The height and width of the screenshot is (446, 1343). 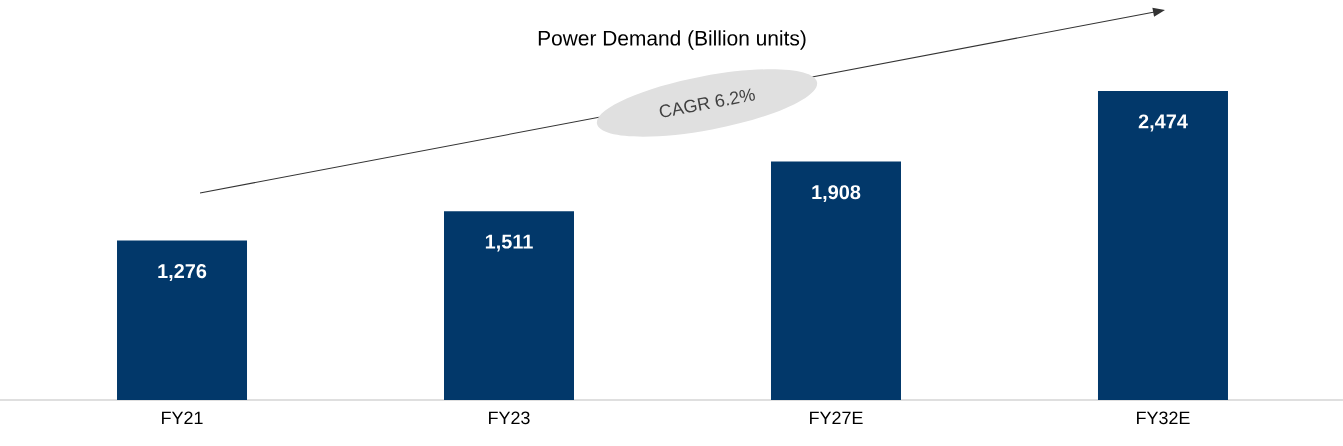 What do you see at coordinates (509, 418) in the screenshot?
I see `x-tick-label: FY23` at bounding box center [509, 418].